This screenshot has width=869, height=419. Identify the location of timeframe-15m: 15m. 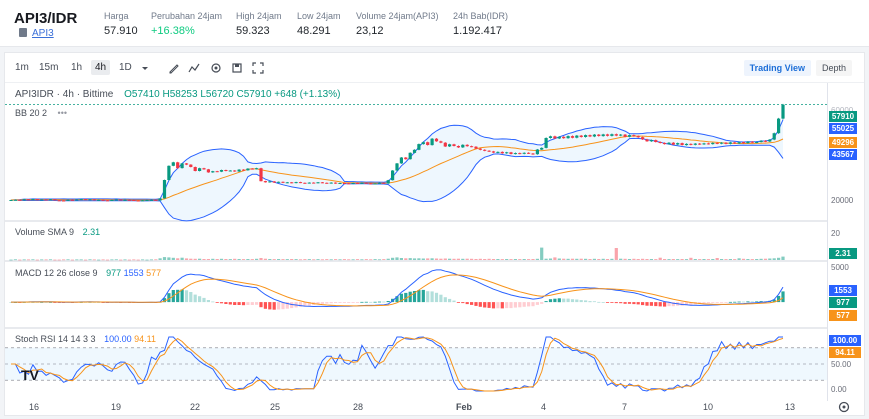
(49, 67).